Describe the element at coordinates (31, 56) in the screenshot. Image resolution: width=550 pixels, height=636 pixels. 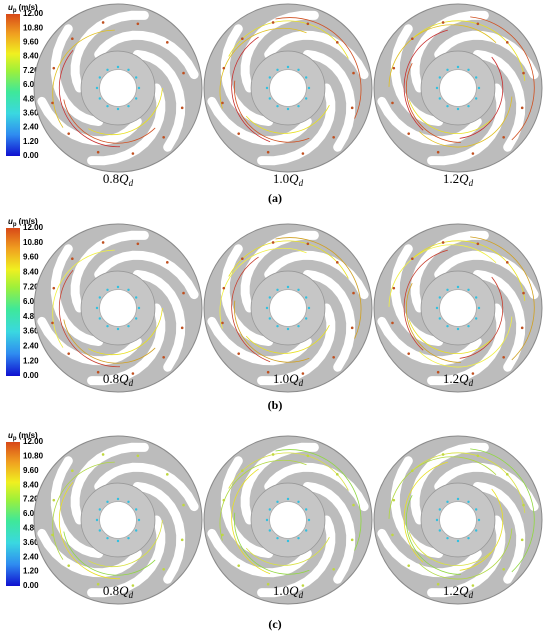
I see `colorbar-tick-label: 8.40` at that location.